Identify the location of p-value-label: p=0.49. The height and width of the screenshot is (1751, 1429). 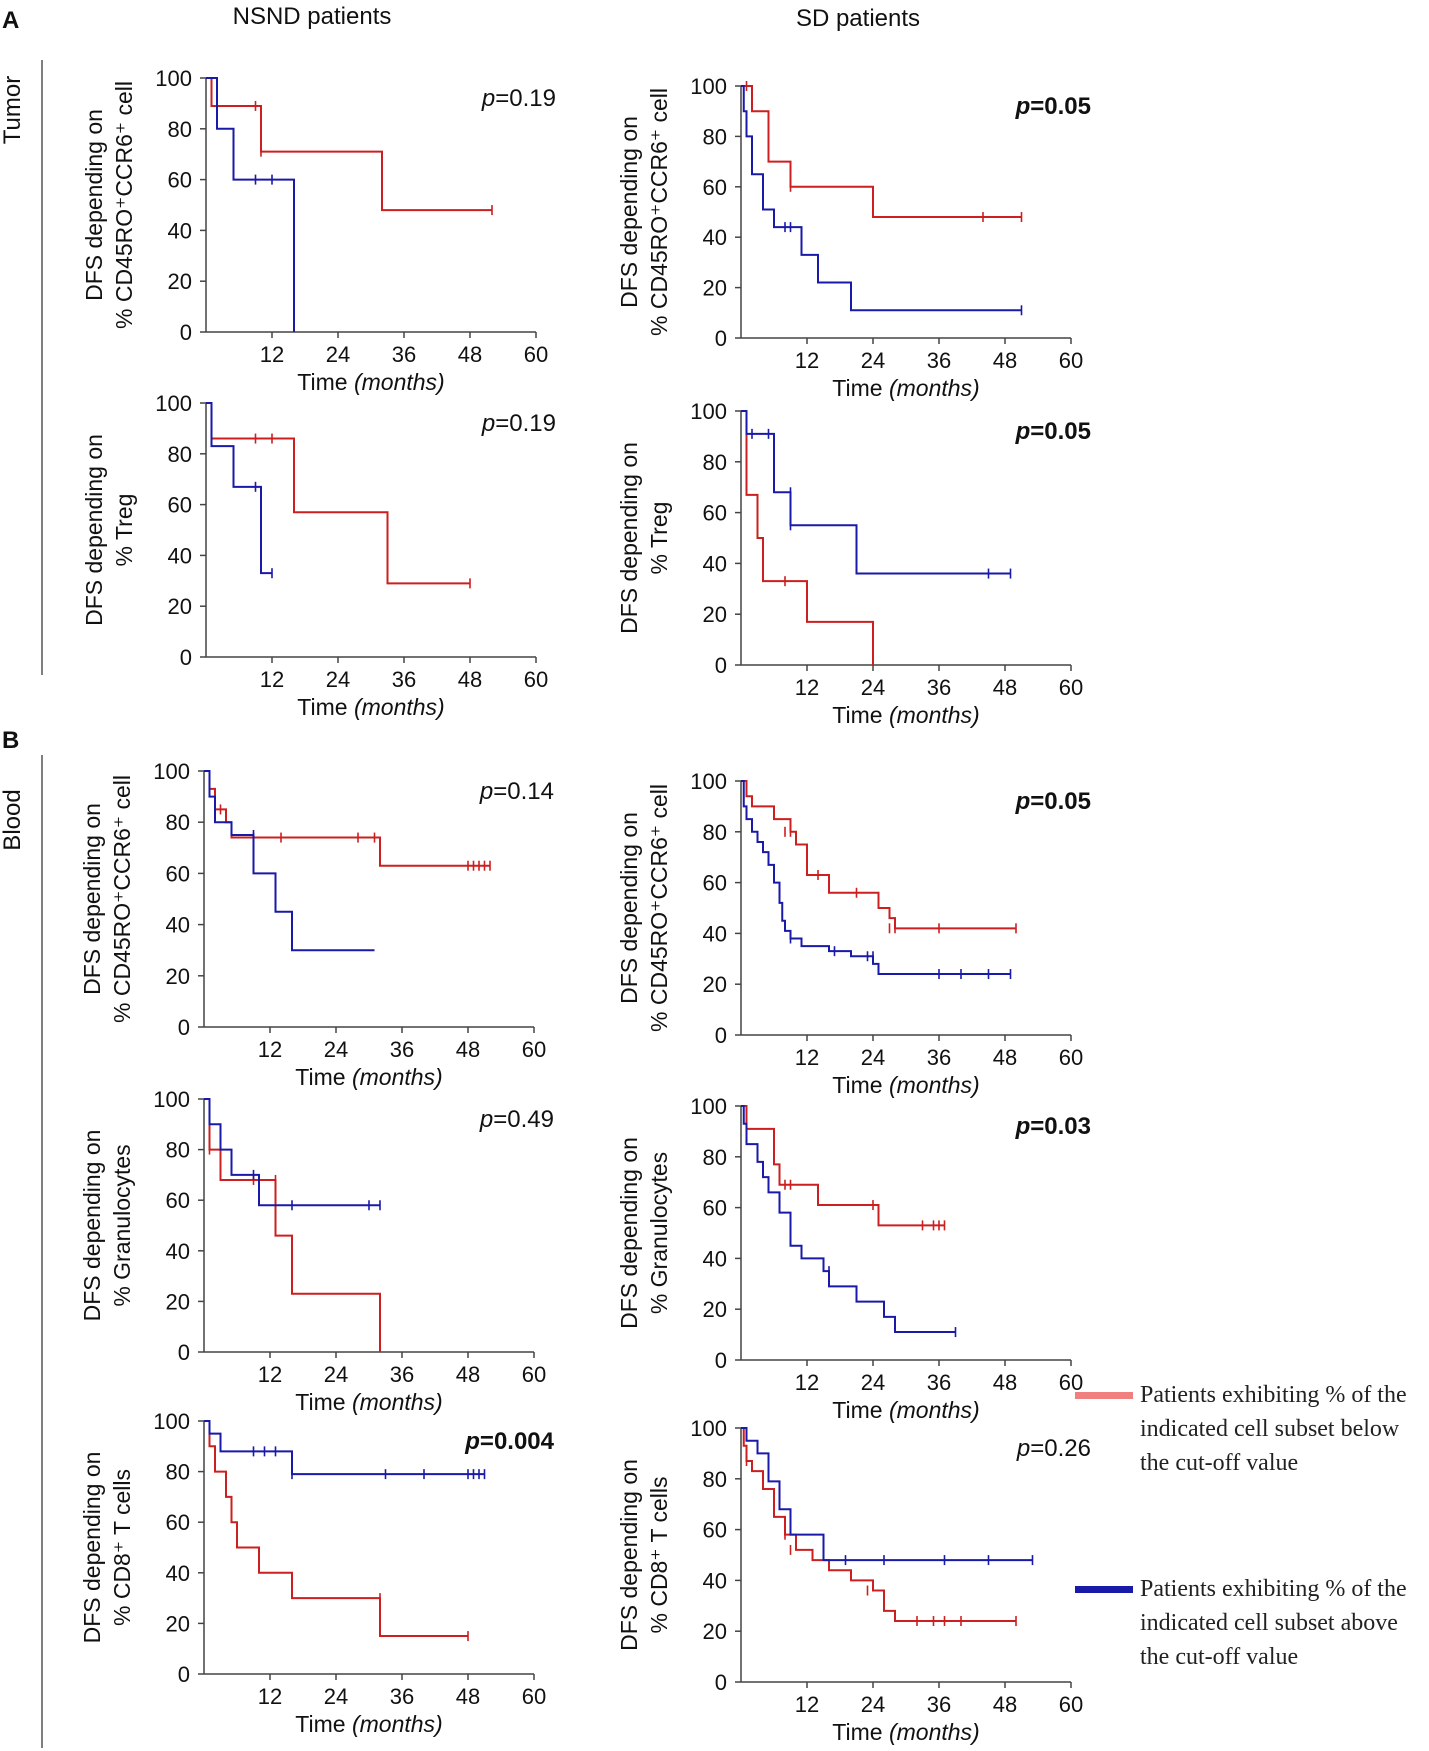
(516, 1119).